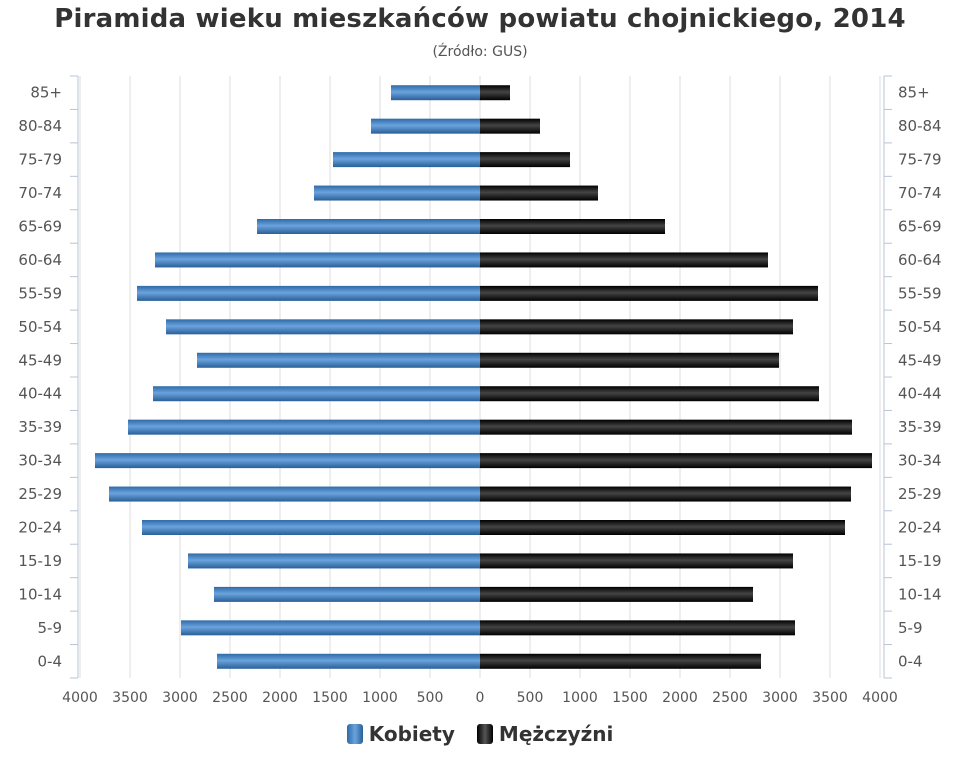  What do you see at coordinates (920, 227) in the screenshot?
I see `category-label-right: 65-69` at bounding box center [920, 227].